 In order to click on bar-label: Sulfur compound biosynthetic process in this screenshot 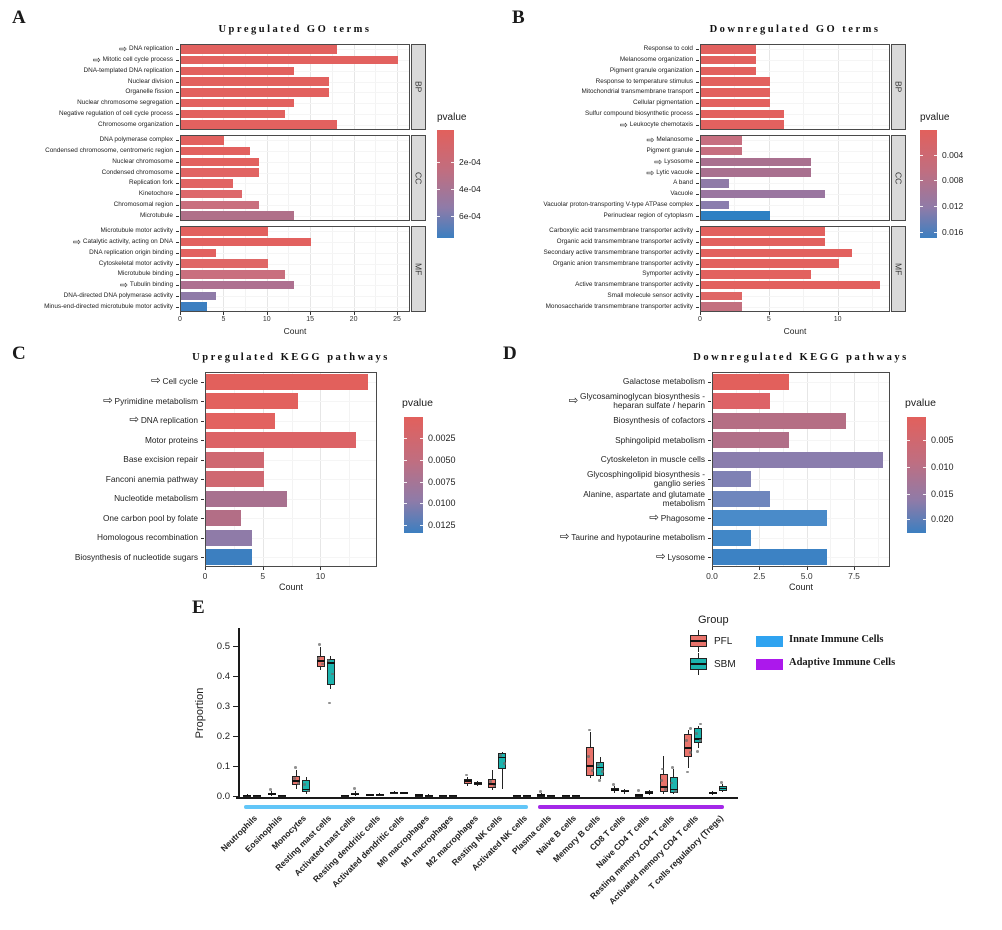, I will do `click(639, 113)`.